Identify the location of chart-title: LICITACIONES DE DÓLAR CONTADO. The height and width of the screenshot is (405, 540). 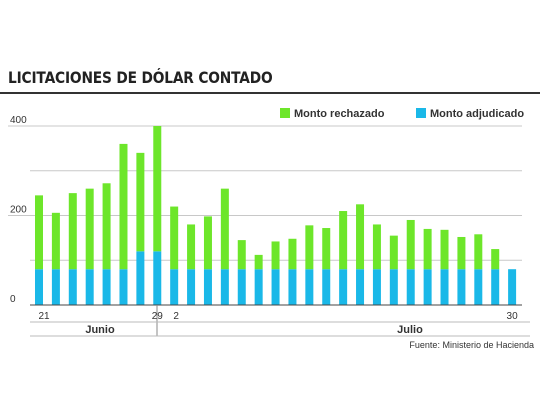
(140, 77).